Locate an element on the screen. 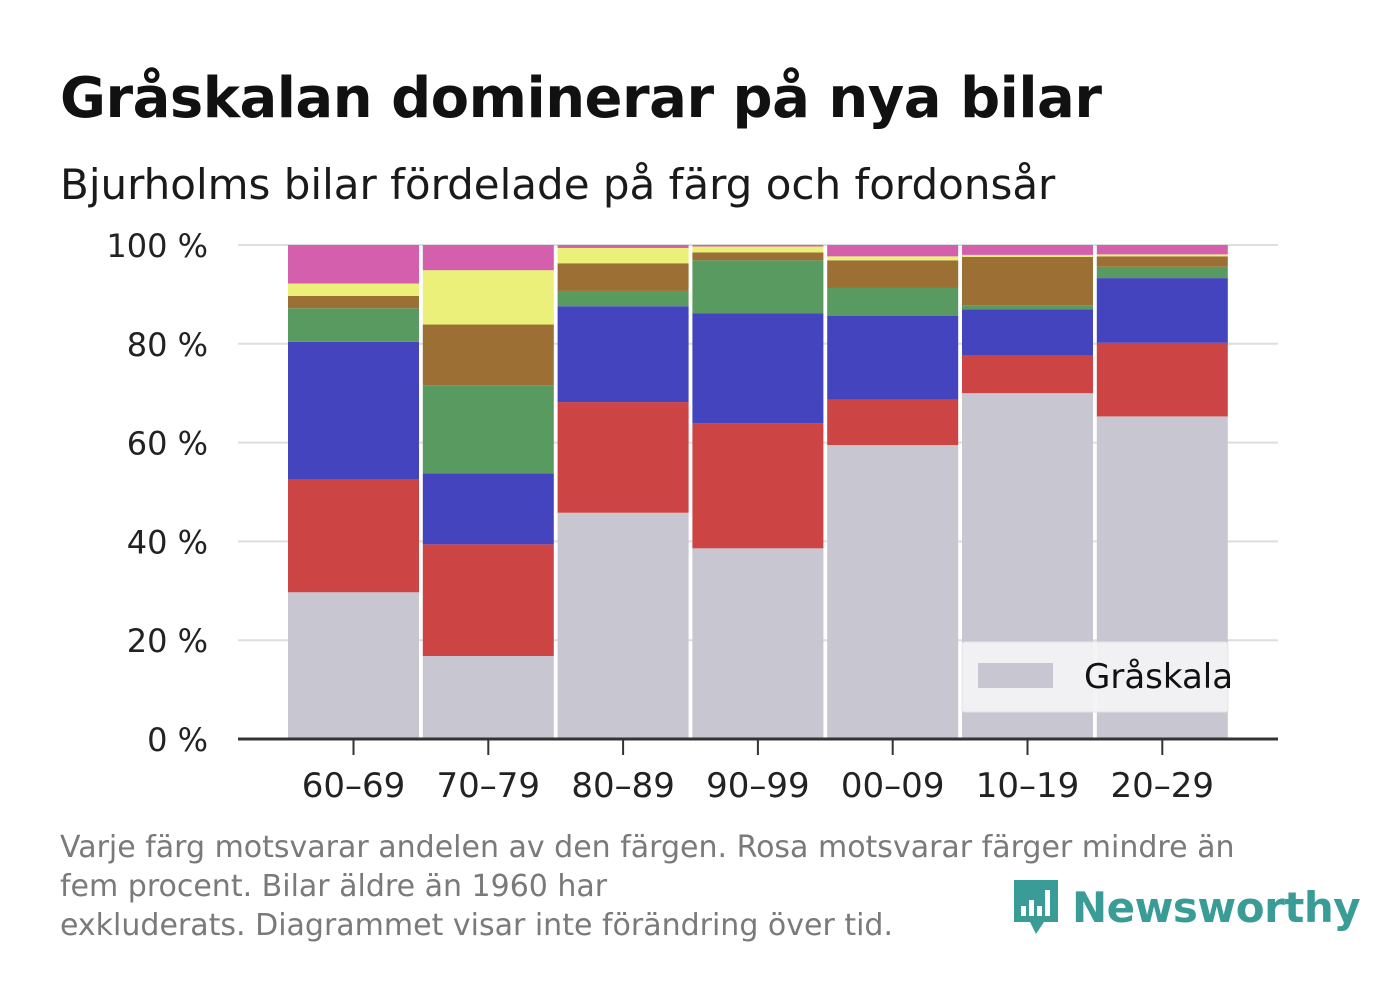 The height and width of the screenshot is (999, 1382). y-tick-label: 20 % is located at coordinates (167, 641).